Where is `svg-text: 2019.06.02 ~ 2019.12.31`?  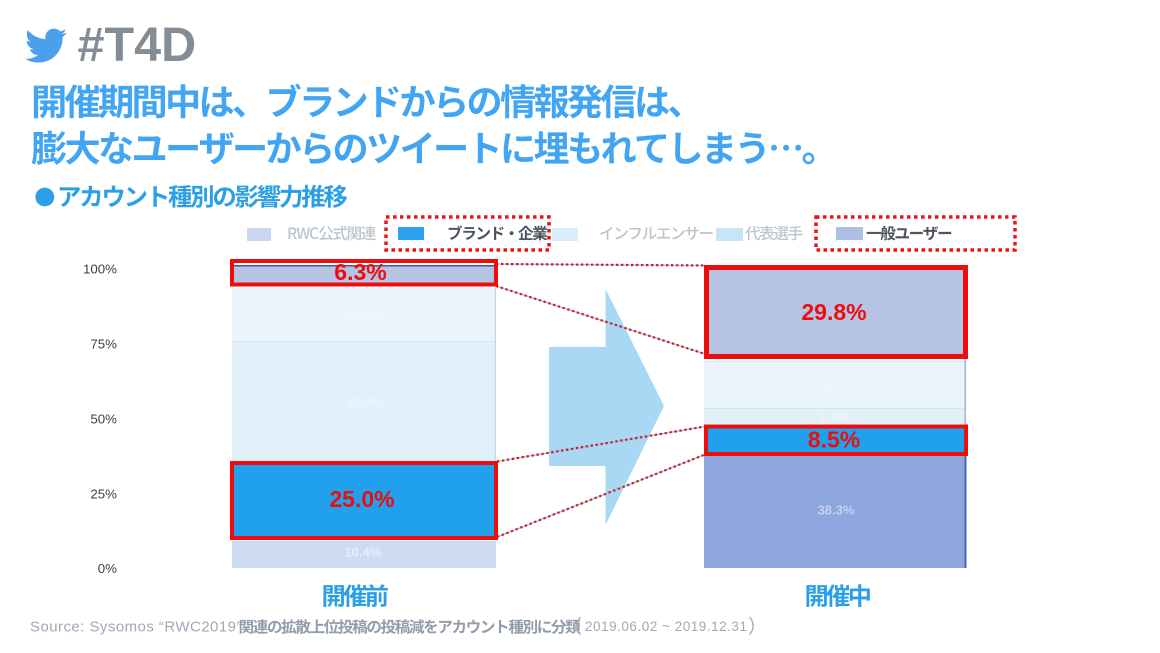
svg-text: 2019.06.02 ~ 2019.12.31 is located at coordinates (666, 626).